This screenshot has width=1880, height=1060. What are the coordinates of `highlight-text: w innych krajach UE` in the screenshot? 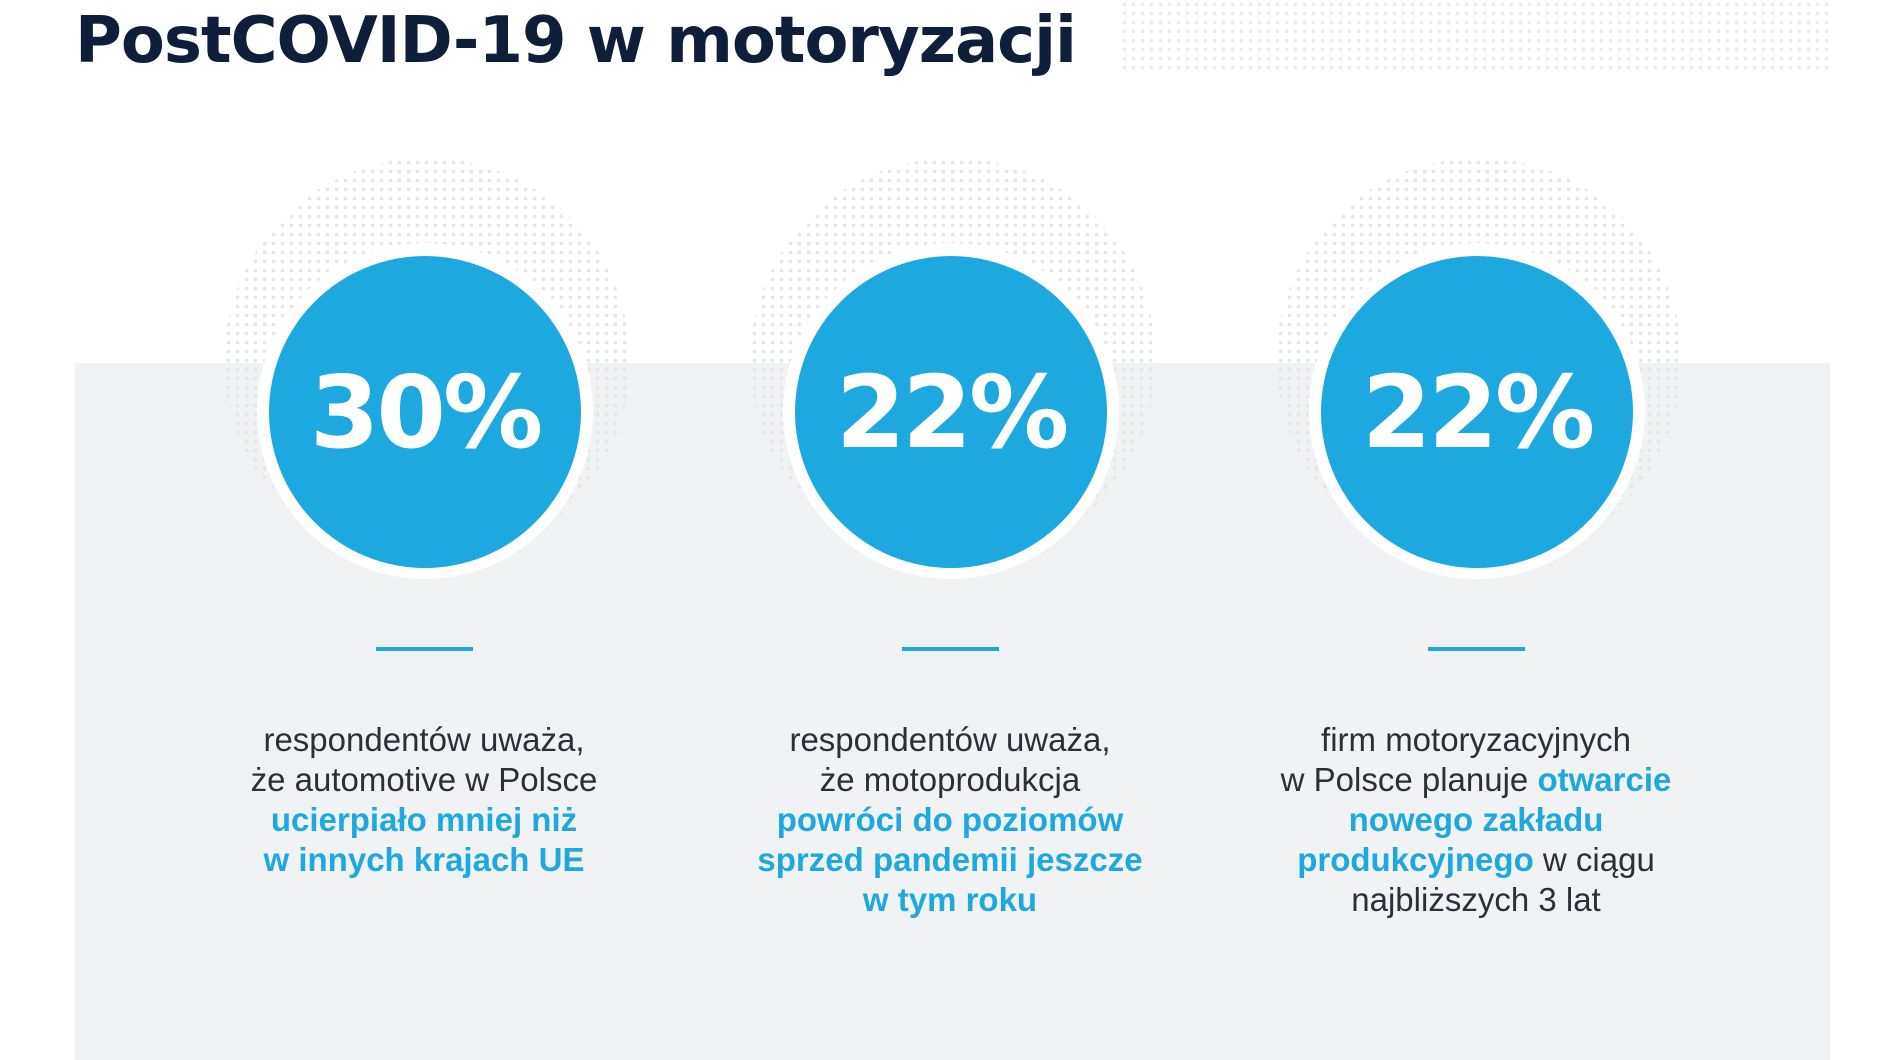 It's located at (424, 859).